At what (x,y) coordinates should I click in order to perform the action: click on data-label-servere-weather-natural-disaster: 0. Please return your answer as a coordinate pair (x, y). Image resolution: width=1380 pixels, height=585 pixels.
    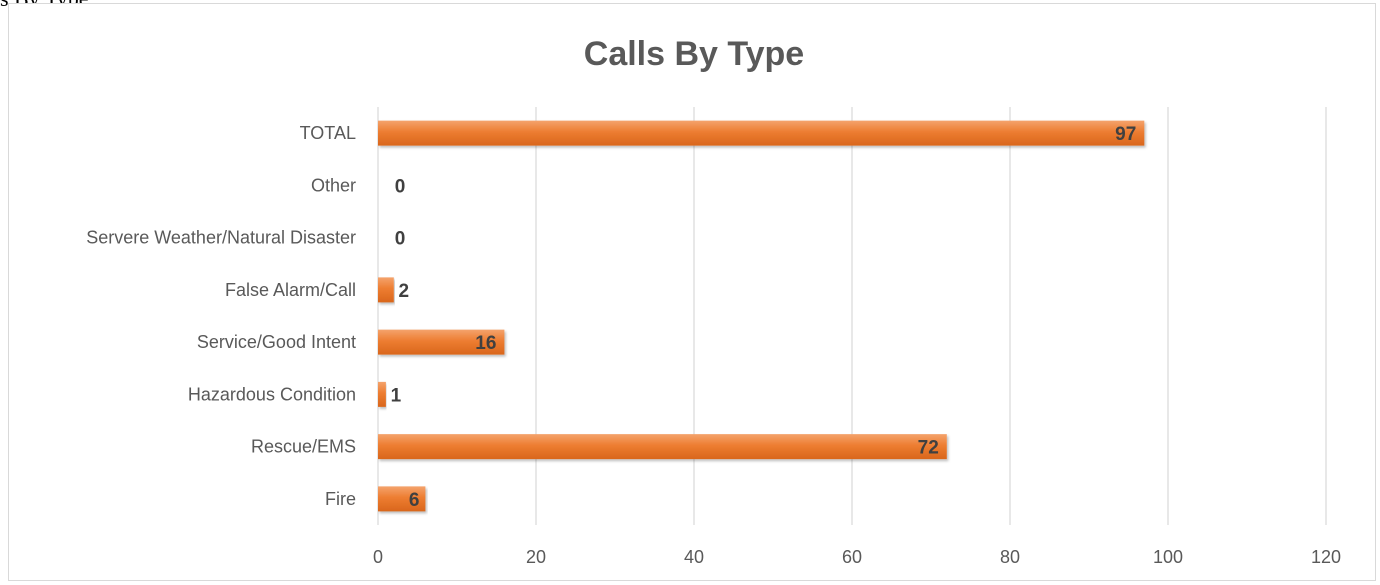
    Looking at the image, I should click on (400, 239).